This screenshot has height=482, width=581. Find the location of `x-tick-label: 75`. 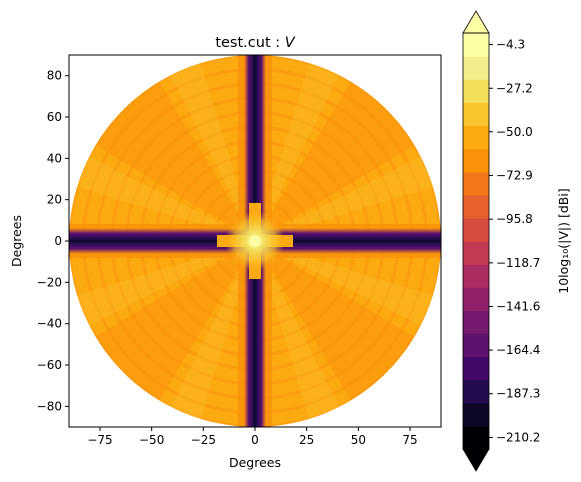

x-tick-label: 75 is located at coordinates (409, 440).